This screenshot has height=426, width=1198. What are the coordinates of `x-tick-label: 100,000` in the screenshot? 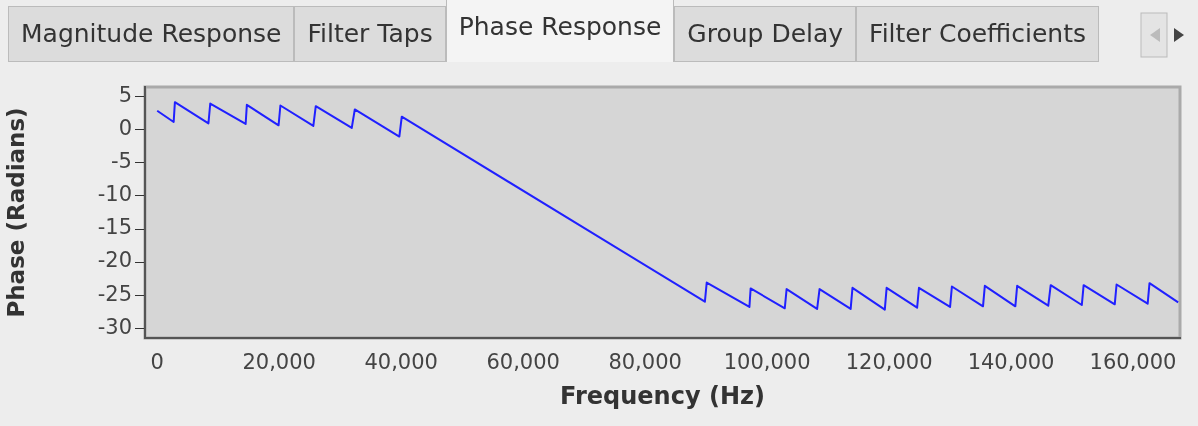 It's located at (767, 362).